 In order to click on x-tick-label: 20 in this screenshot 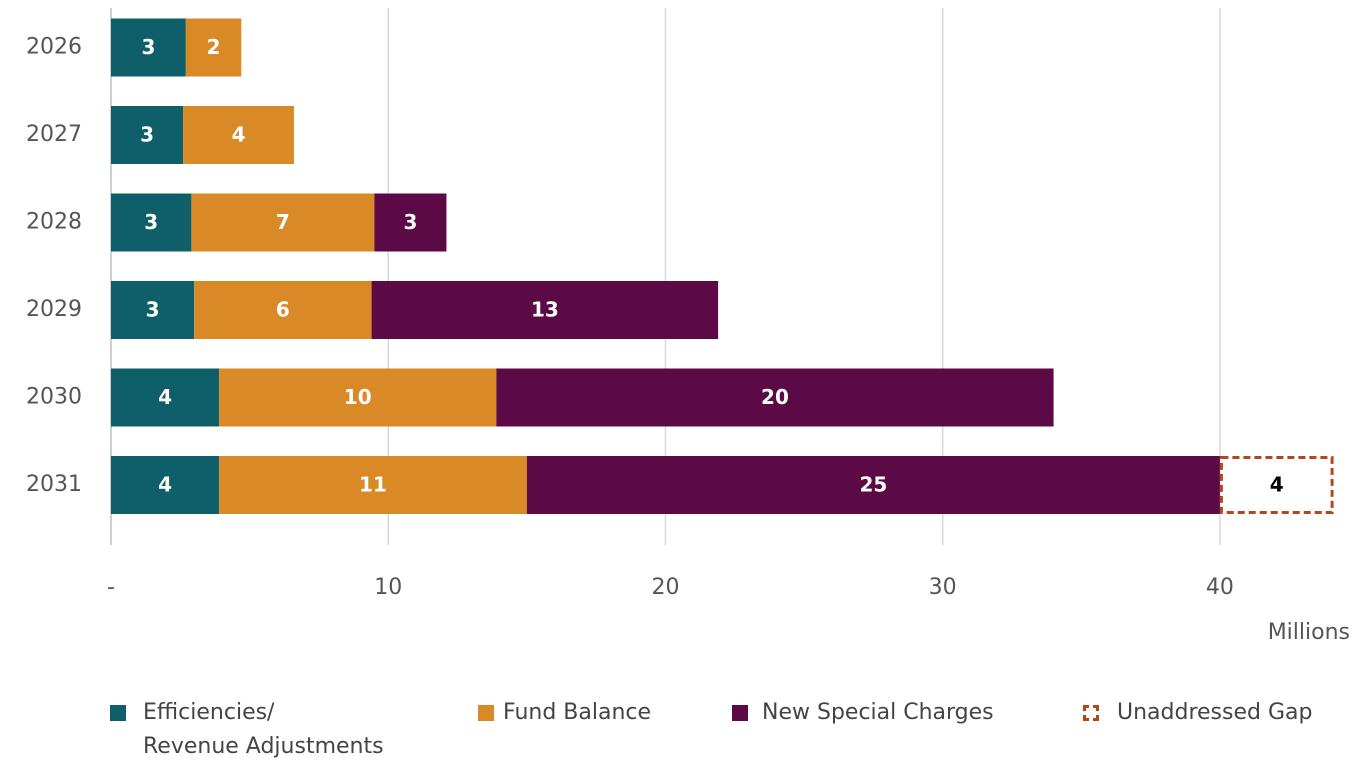, I will do `click(665, 587)`.